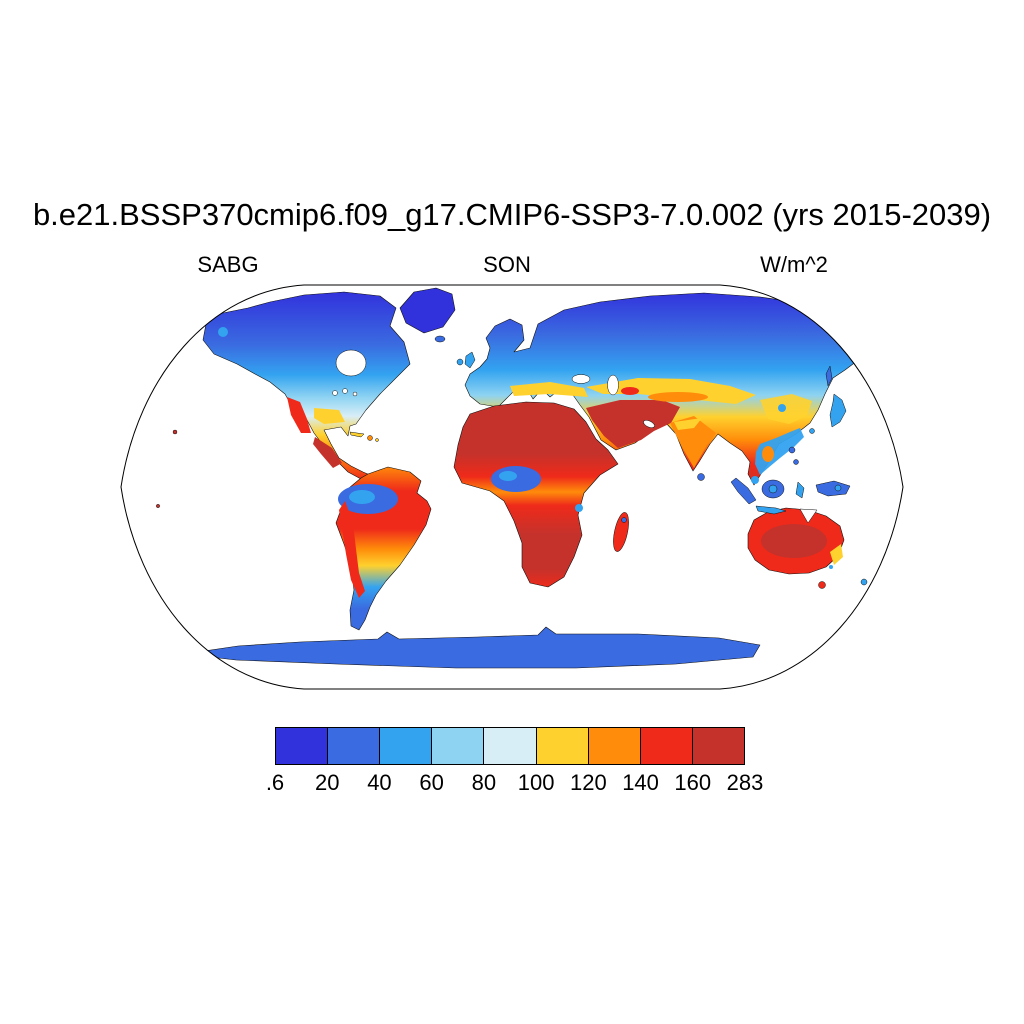 The image size is (1024, 1024). I want to click on colorbar-tick-label: 100, so click(536, 782).